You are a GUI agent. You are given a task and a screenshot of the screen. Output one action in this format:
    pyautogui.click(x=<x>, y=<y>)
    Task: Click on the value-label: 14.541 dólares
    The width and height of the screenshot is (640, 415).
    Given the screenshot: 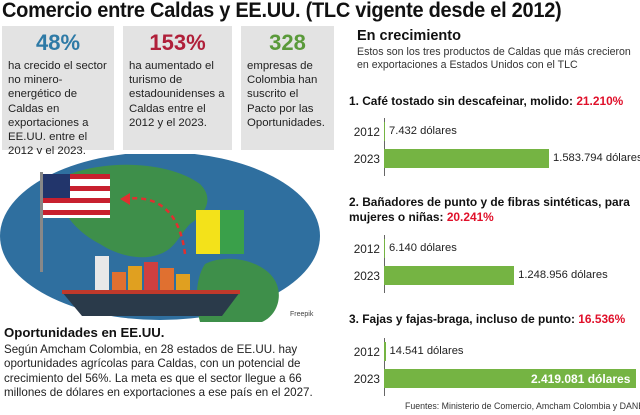 What is the action you would take?
    pyautogui.click(x=426, y=351)
    